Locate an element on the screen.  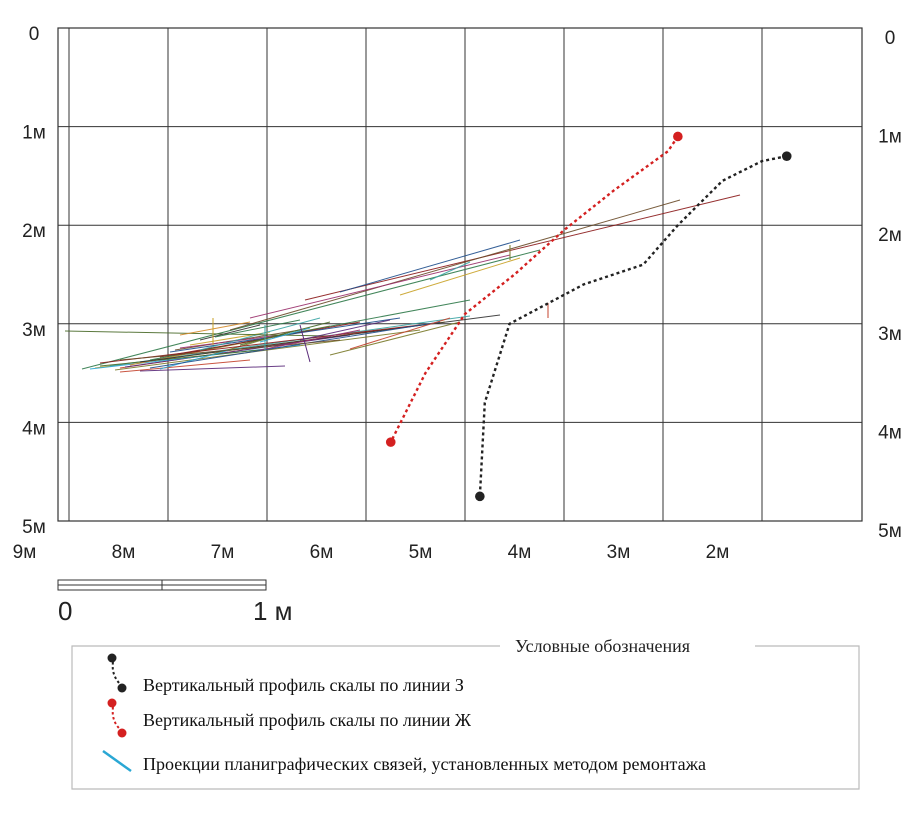
x-tick-label: 8м is located at coordinates (124, 552).